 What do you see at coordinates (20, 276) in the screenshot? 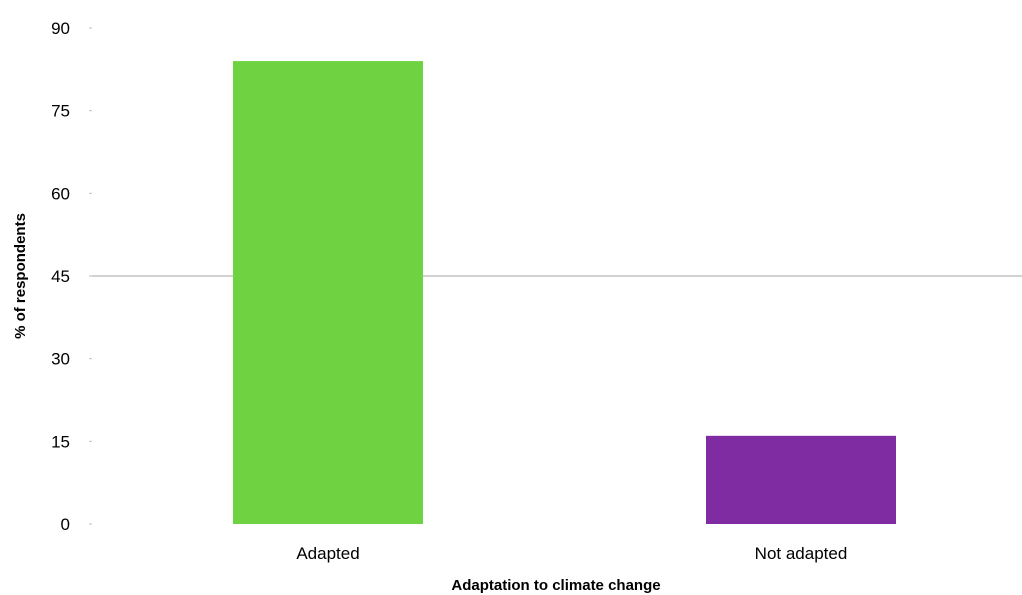
I see `y-axis-title: % of respondents` at bounding box center [20, 276].